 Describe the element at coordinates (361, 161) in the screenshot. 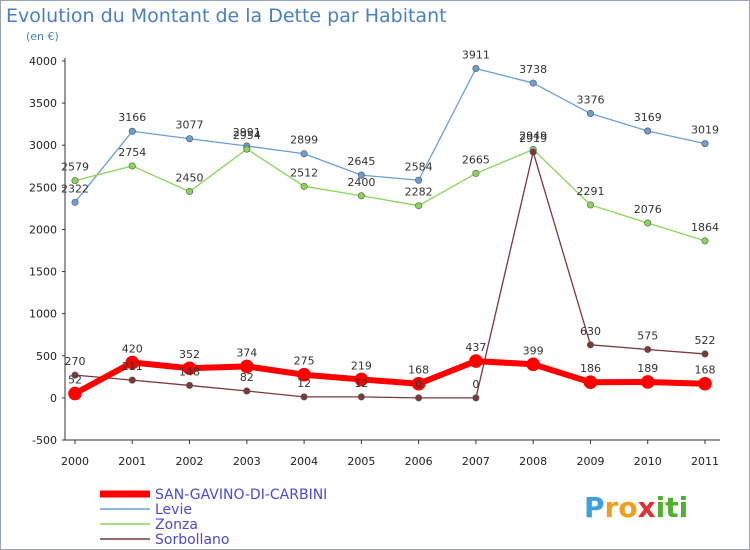

I see `data-label: 2645` at that location.